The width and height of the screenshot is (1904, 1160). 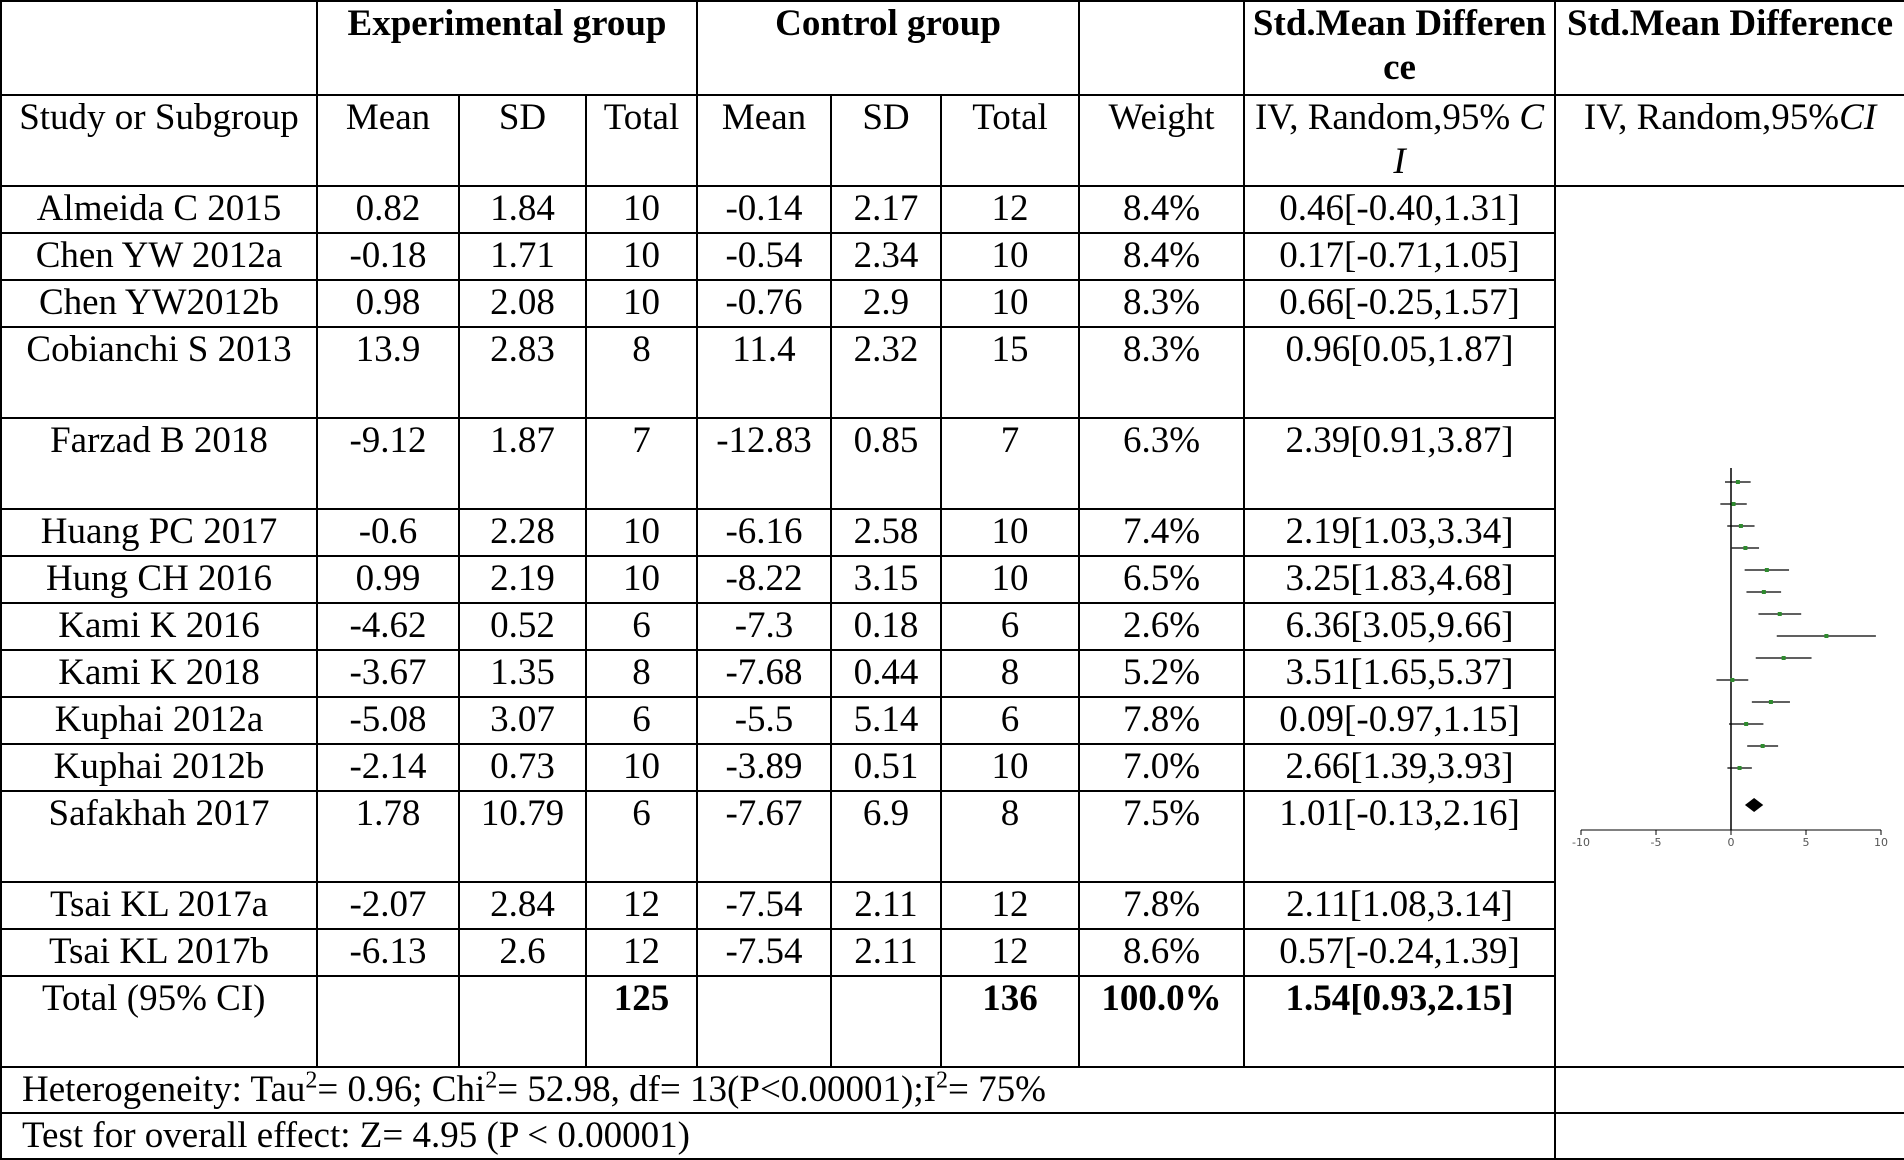 What do you see at coordinates (1729, 48) in the screenshot?
I see `header-smd-plot: Std.Mean Difference` at bounding box center [1729, 48].